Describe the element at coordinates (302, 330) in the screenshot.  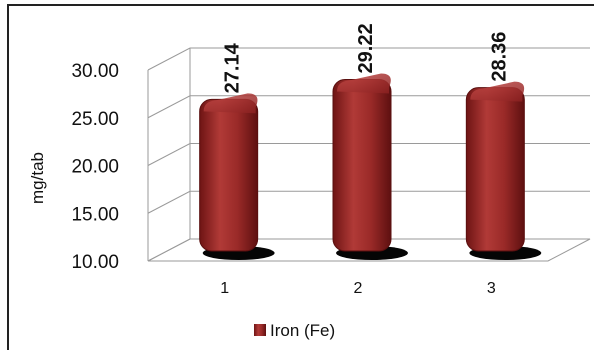
I see `legend-label-iron: Iron (Fe)` at that location.